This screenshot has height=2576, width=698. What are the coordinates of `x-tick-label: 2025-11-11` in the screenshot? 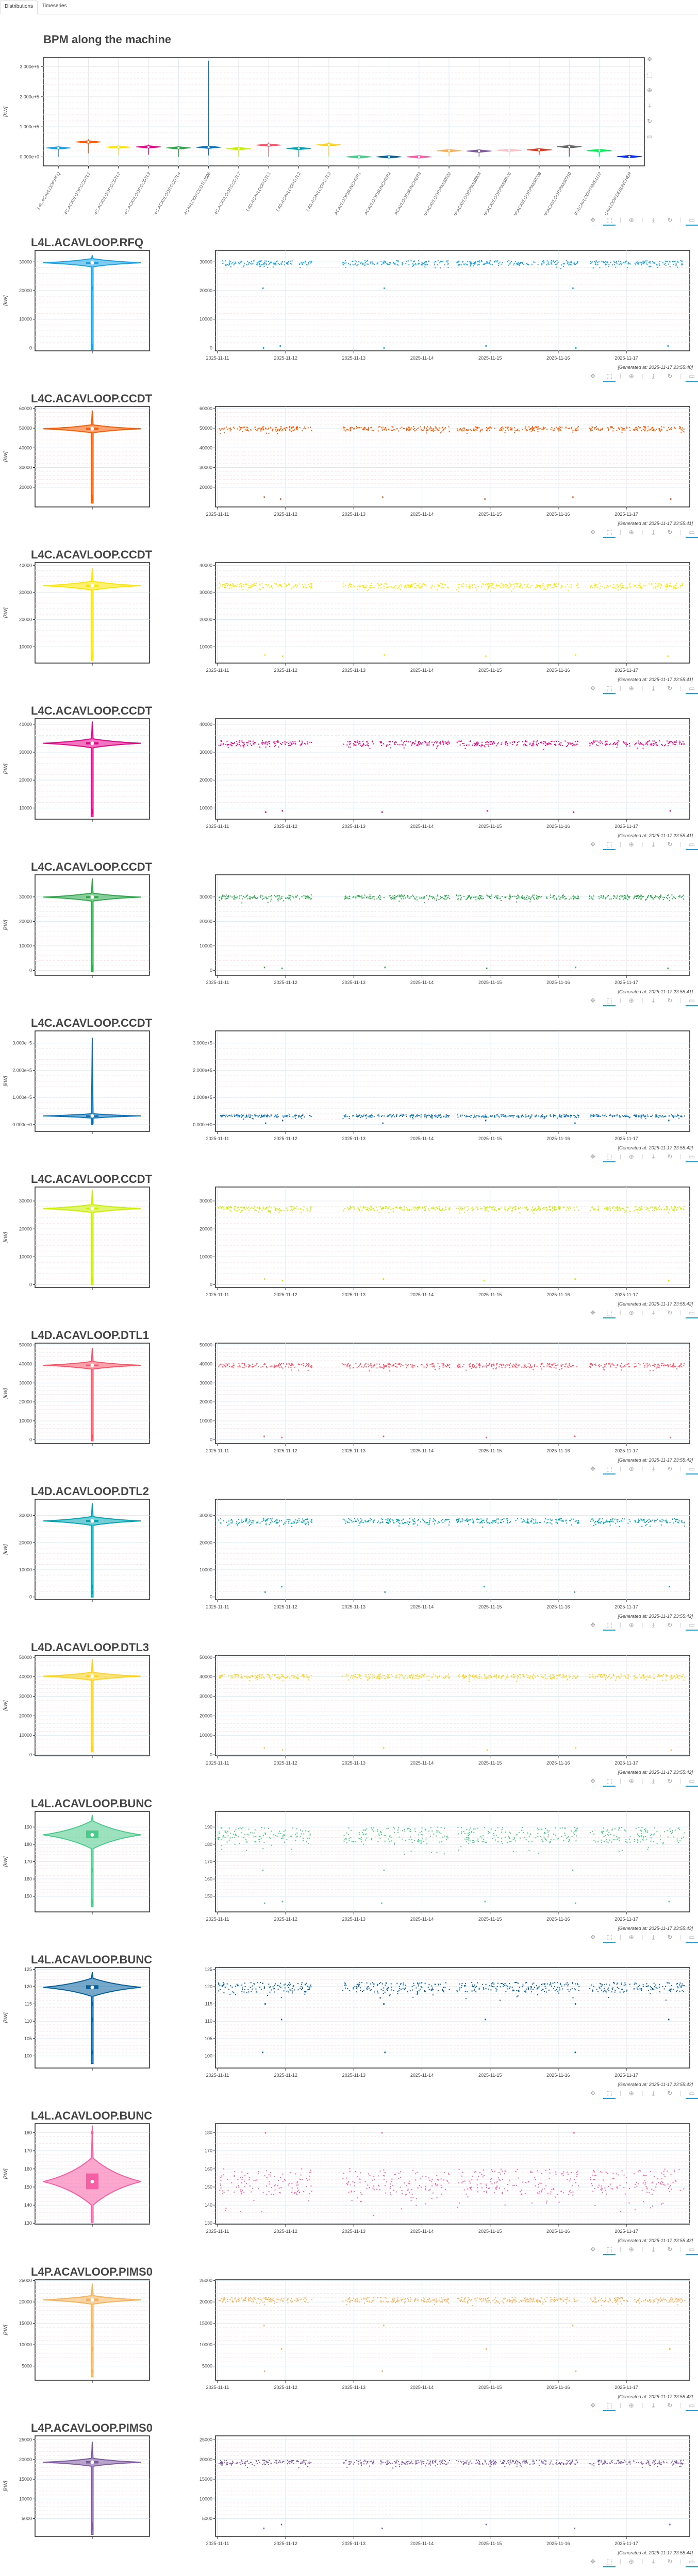 It's located at (217, 514).